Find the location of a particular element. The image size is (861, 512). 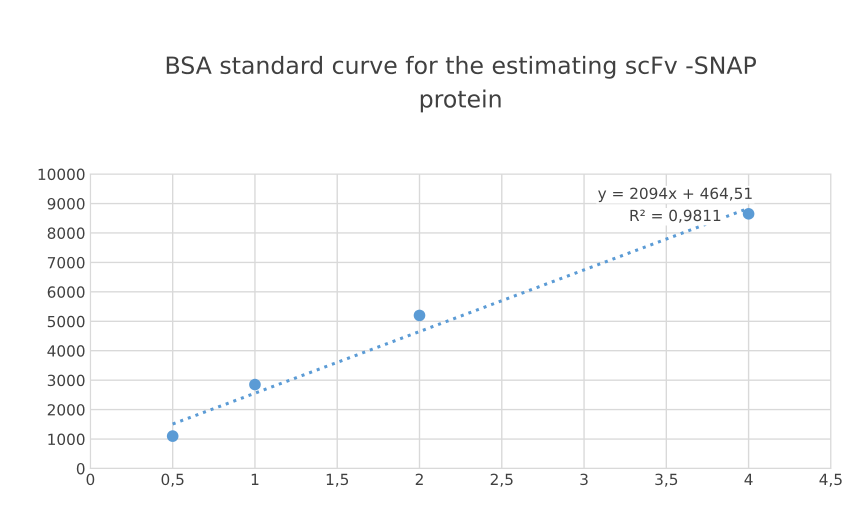

y-tick-label: 8000 is located at coordinates (66, 233).